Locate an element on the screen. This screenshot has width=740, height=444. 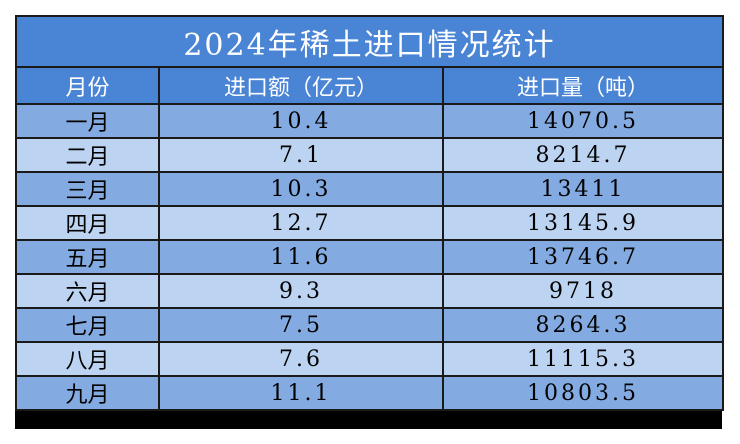
import-volume-cell: 11115.3 is located at coordinates (583, 359).